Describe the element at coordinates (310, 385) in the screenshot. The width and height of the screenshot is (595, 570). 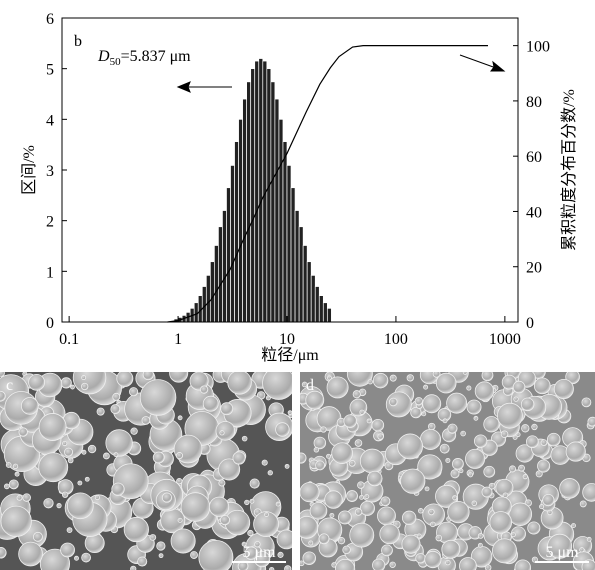
I see `panel-label: d` at that location.